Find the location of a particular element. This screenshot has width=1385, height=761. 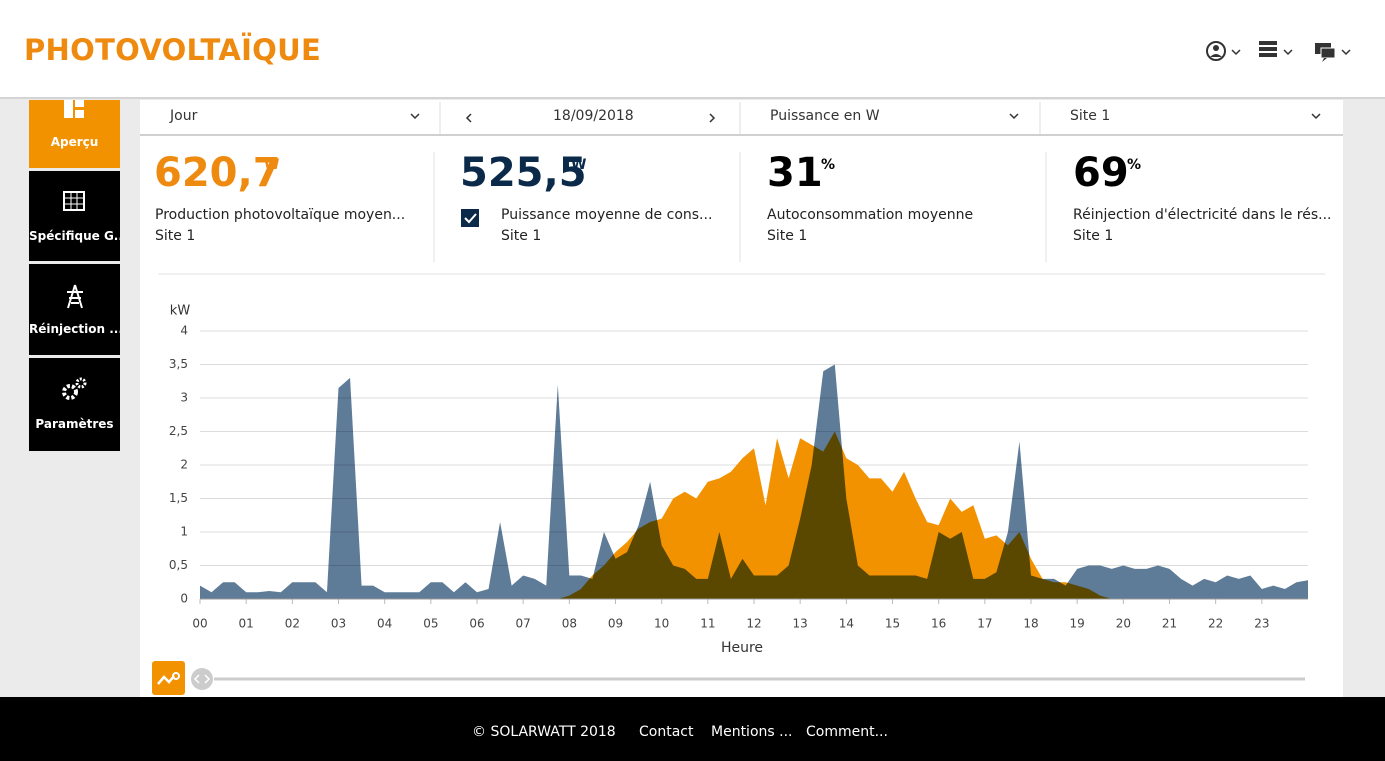

y-tick-label: 3 is located at coordinates (184, 398).